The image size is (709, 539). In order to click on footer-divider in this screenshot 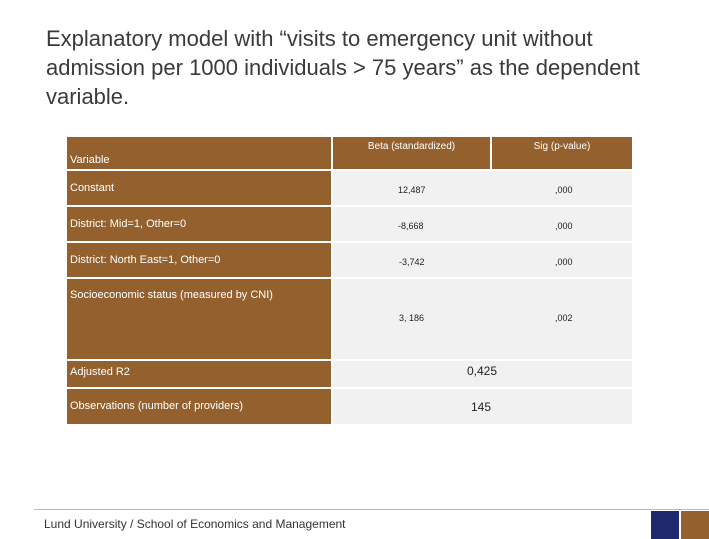, I will do `click(371, 509)`.